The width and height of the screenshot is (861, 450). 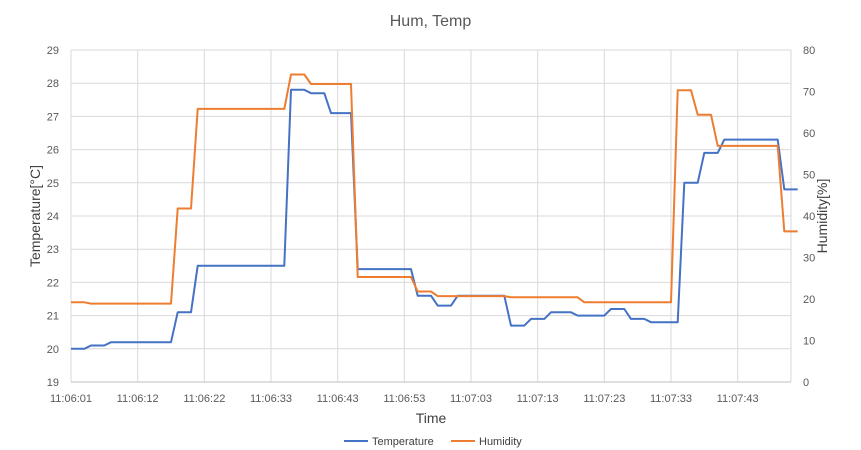 I want to click on y-left-tick-label: 26, so click(x=53, y=151).